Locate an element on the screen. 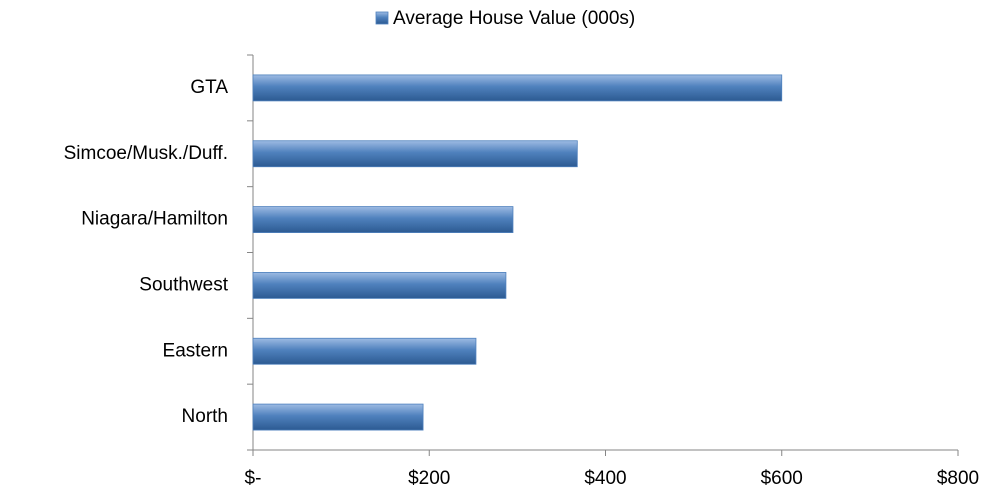  x-tick-label: $600 is located at coordinates (782, 478).